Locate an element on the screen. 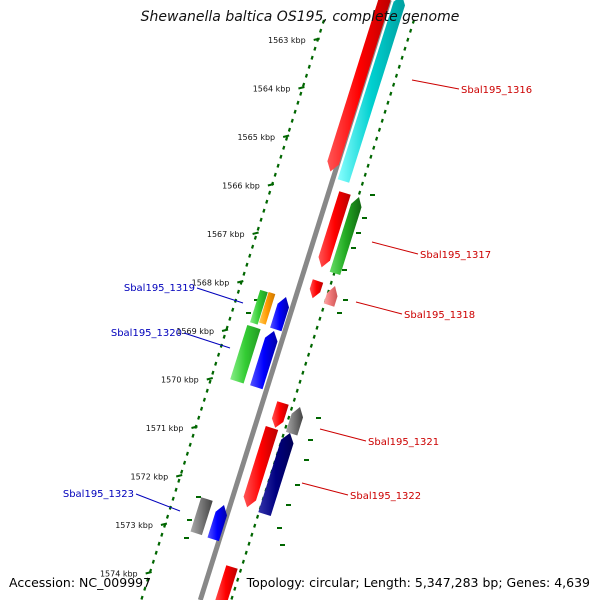 The width and height of the screenshot is (600, 605). tick-label: 1563 kbp is located at coordinates (287, 40).